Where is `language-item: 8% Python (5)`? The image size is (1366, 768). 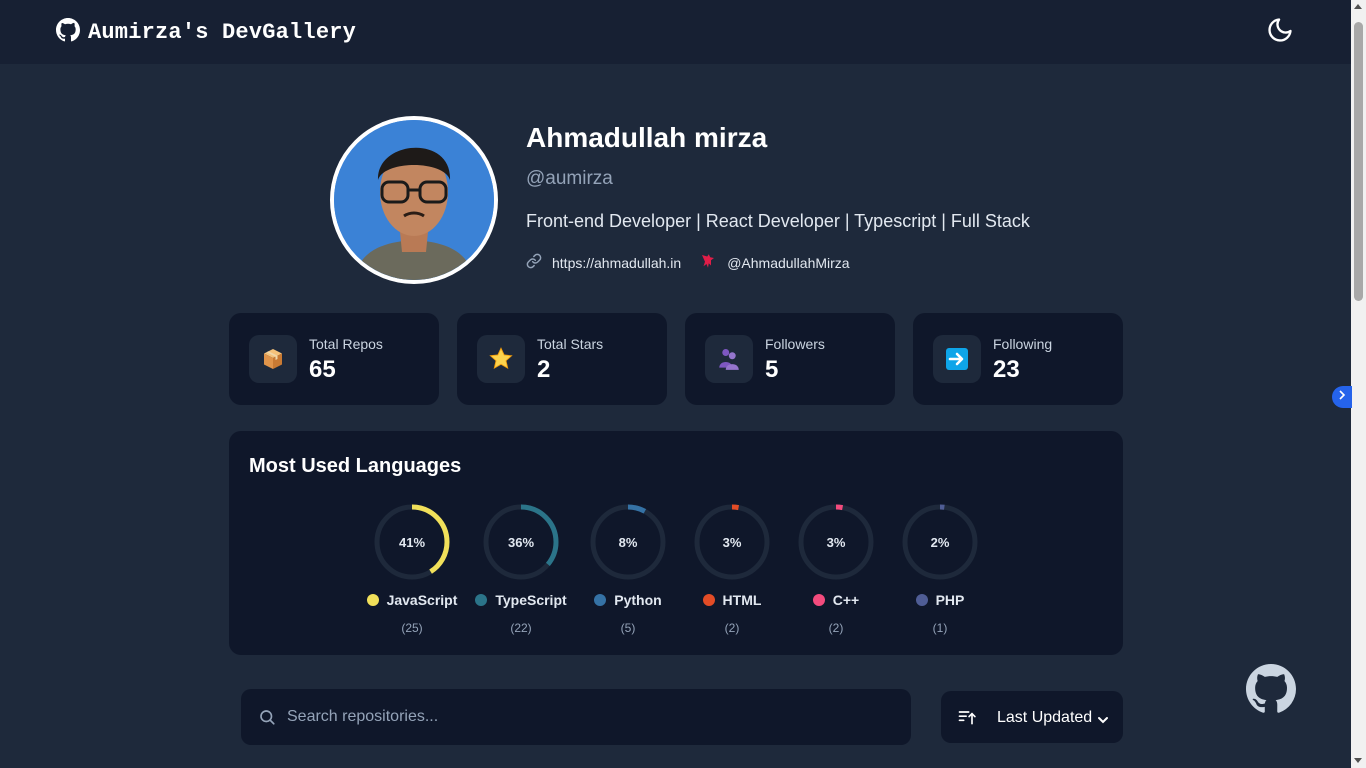
language-item: 8% Python (5) is located at coordinates (628, 573).